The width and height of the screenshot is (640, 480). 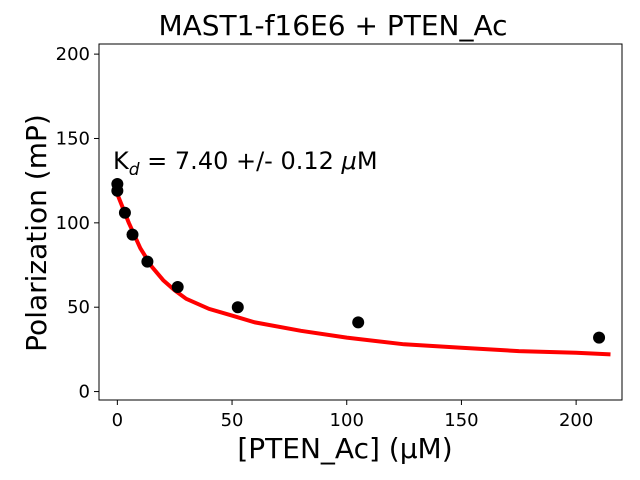 What do you see at coordinates (349, 161) in the screenshot?
I see `kd-mu: μ` at bounding box center [349, 161].